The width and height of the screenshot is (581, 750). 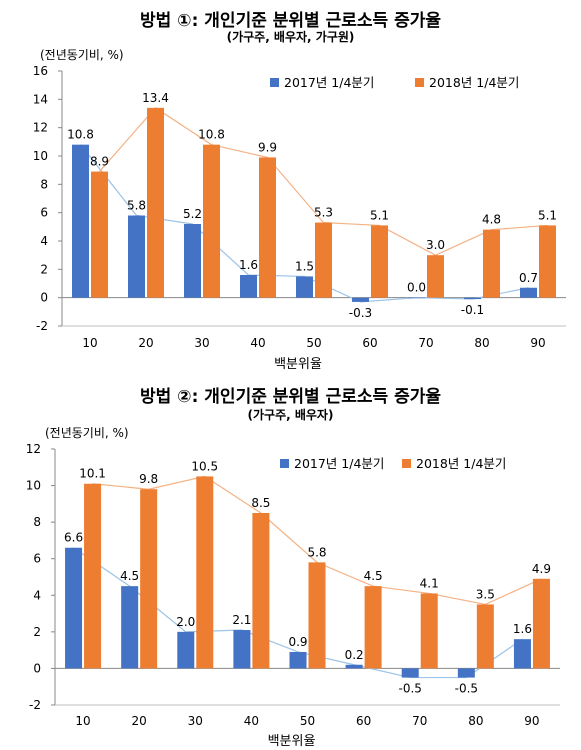 What do you see at coordinates (211, 135) in the screenshot?
I see `series-2018-data-label: 10.8` at bounding box center [211, 135].